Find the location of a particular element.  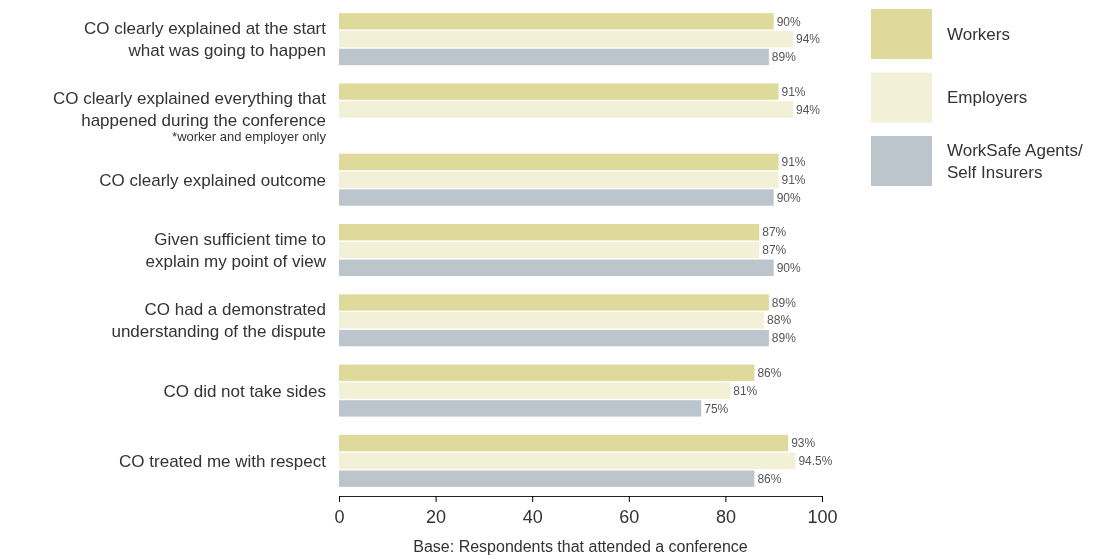

y-tick-label: CO clearly explained at the start what was going to happen is located at coordinates (205, 40).